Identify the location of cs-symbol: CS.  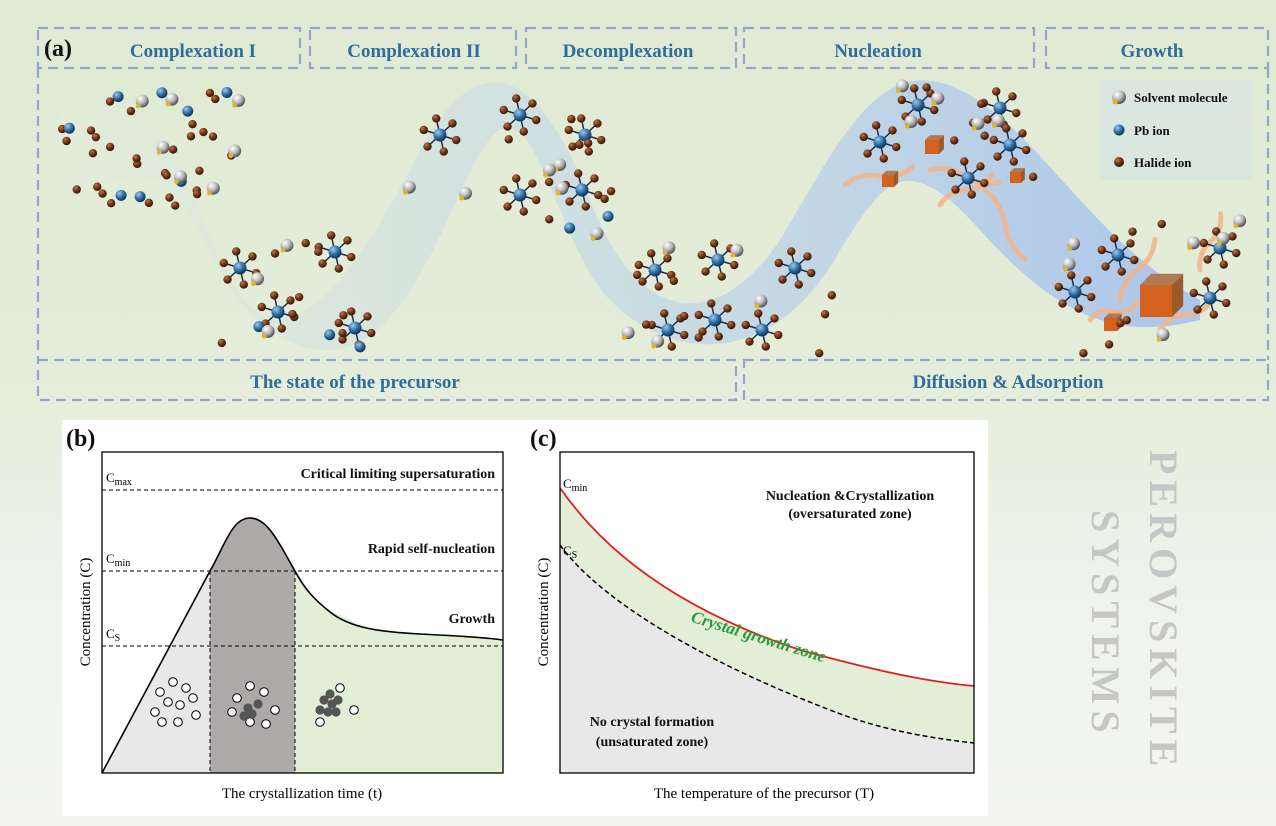
(113, 635).